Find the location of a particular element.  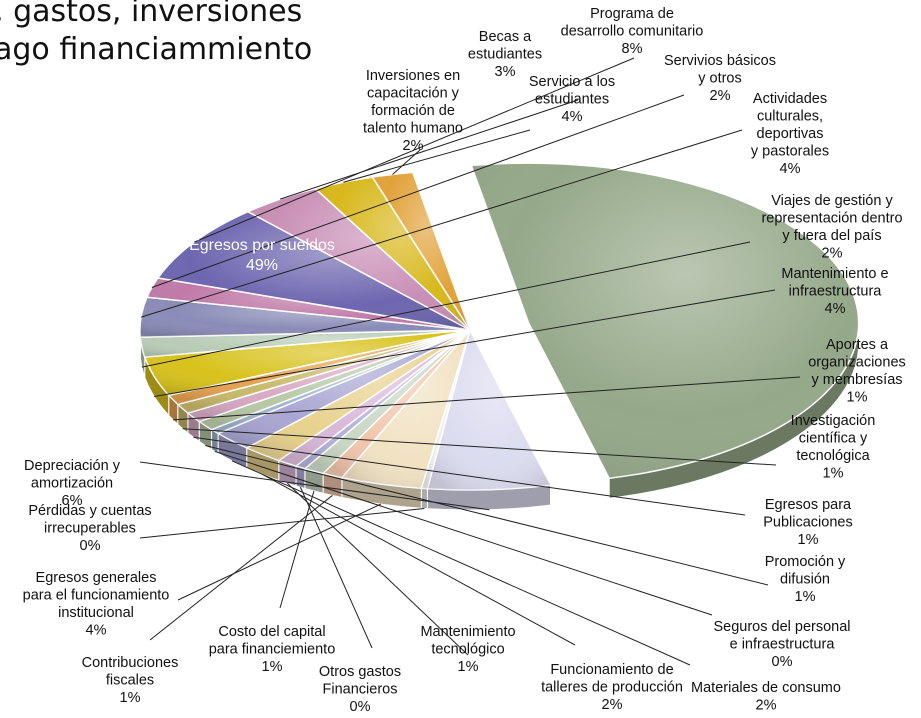

slice-label-line: talleres de producción is located at coordinates (612, 688).